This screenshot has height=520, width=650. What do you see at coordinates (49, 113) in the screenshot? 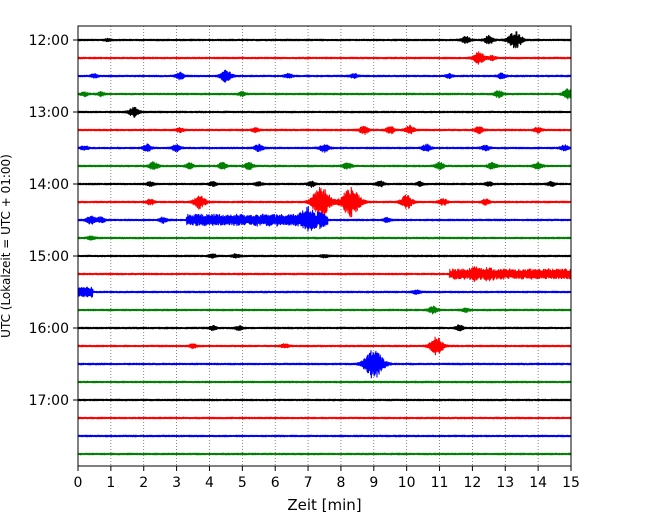
I see `y-tick-label-1: 13:00` at bounding box center [49, 113].